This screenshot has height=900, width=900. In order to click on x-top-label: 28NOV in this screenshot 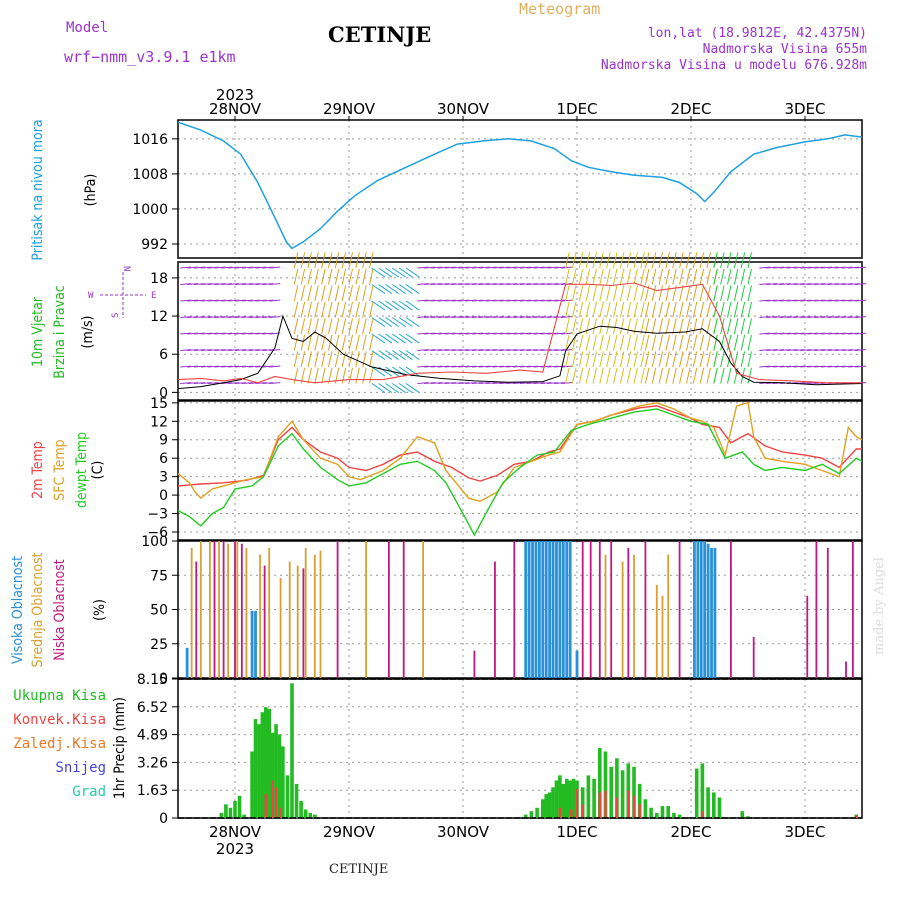, I will do `click(235, 109)`.